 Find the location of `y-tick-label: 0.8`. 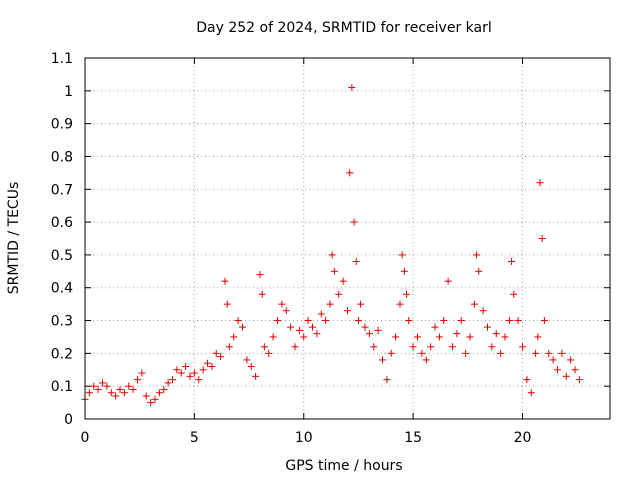

y-tick-label: 0.8 is located at coordinates (62, 157).